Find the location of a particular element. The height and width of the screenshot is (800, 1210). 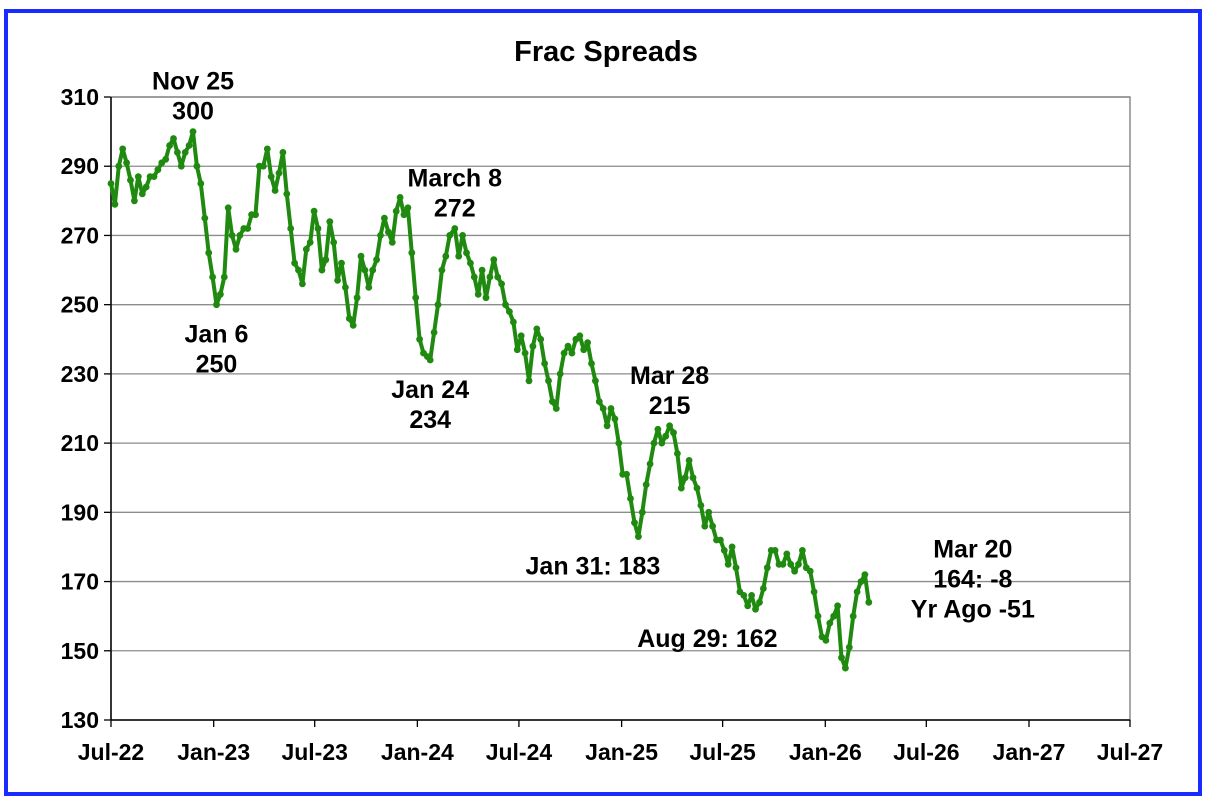

y-tick-label: 290 is located at coordinates (80, 166).